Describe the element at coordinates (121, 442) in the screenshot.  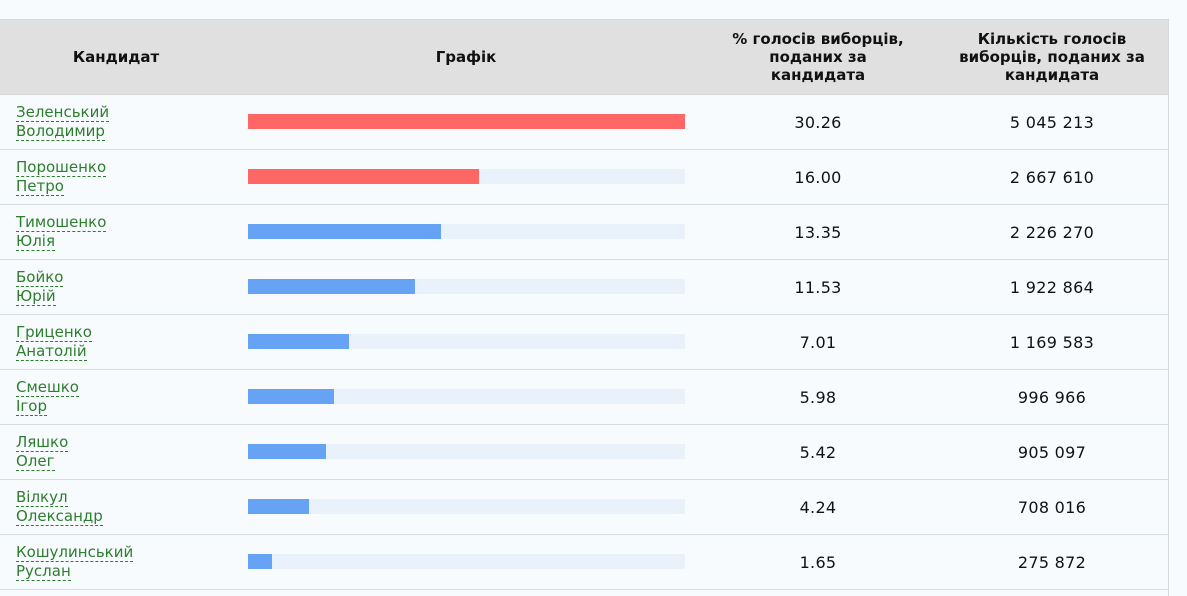
I see `candidate-name-line: Ляшко` at that location.